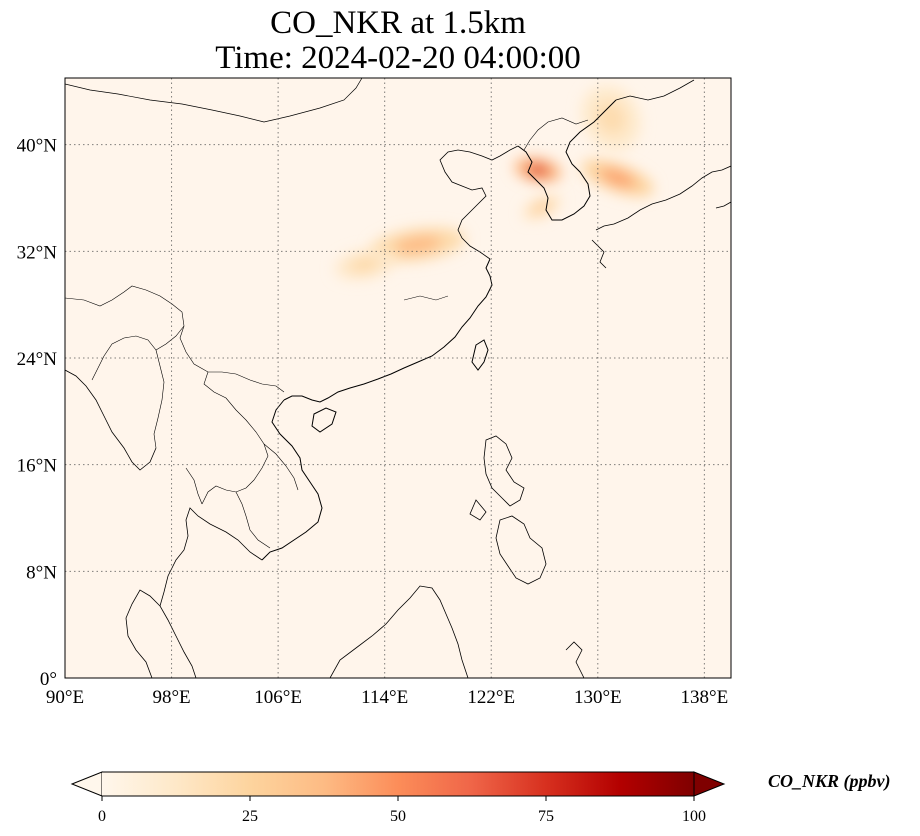  I want to click on plume-manchuria, so click(611, 118).